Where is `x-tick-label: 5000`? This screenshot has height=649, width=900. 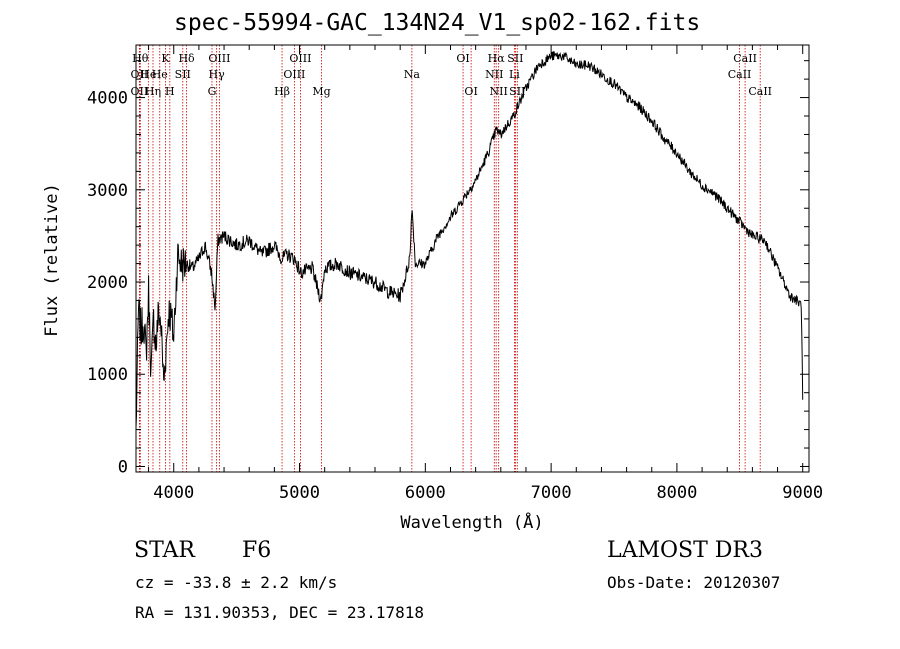 x-tick-label: 5000 is located at coordinates (299, 493).